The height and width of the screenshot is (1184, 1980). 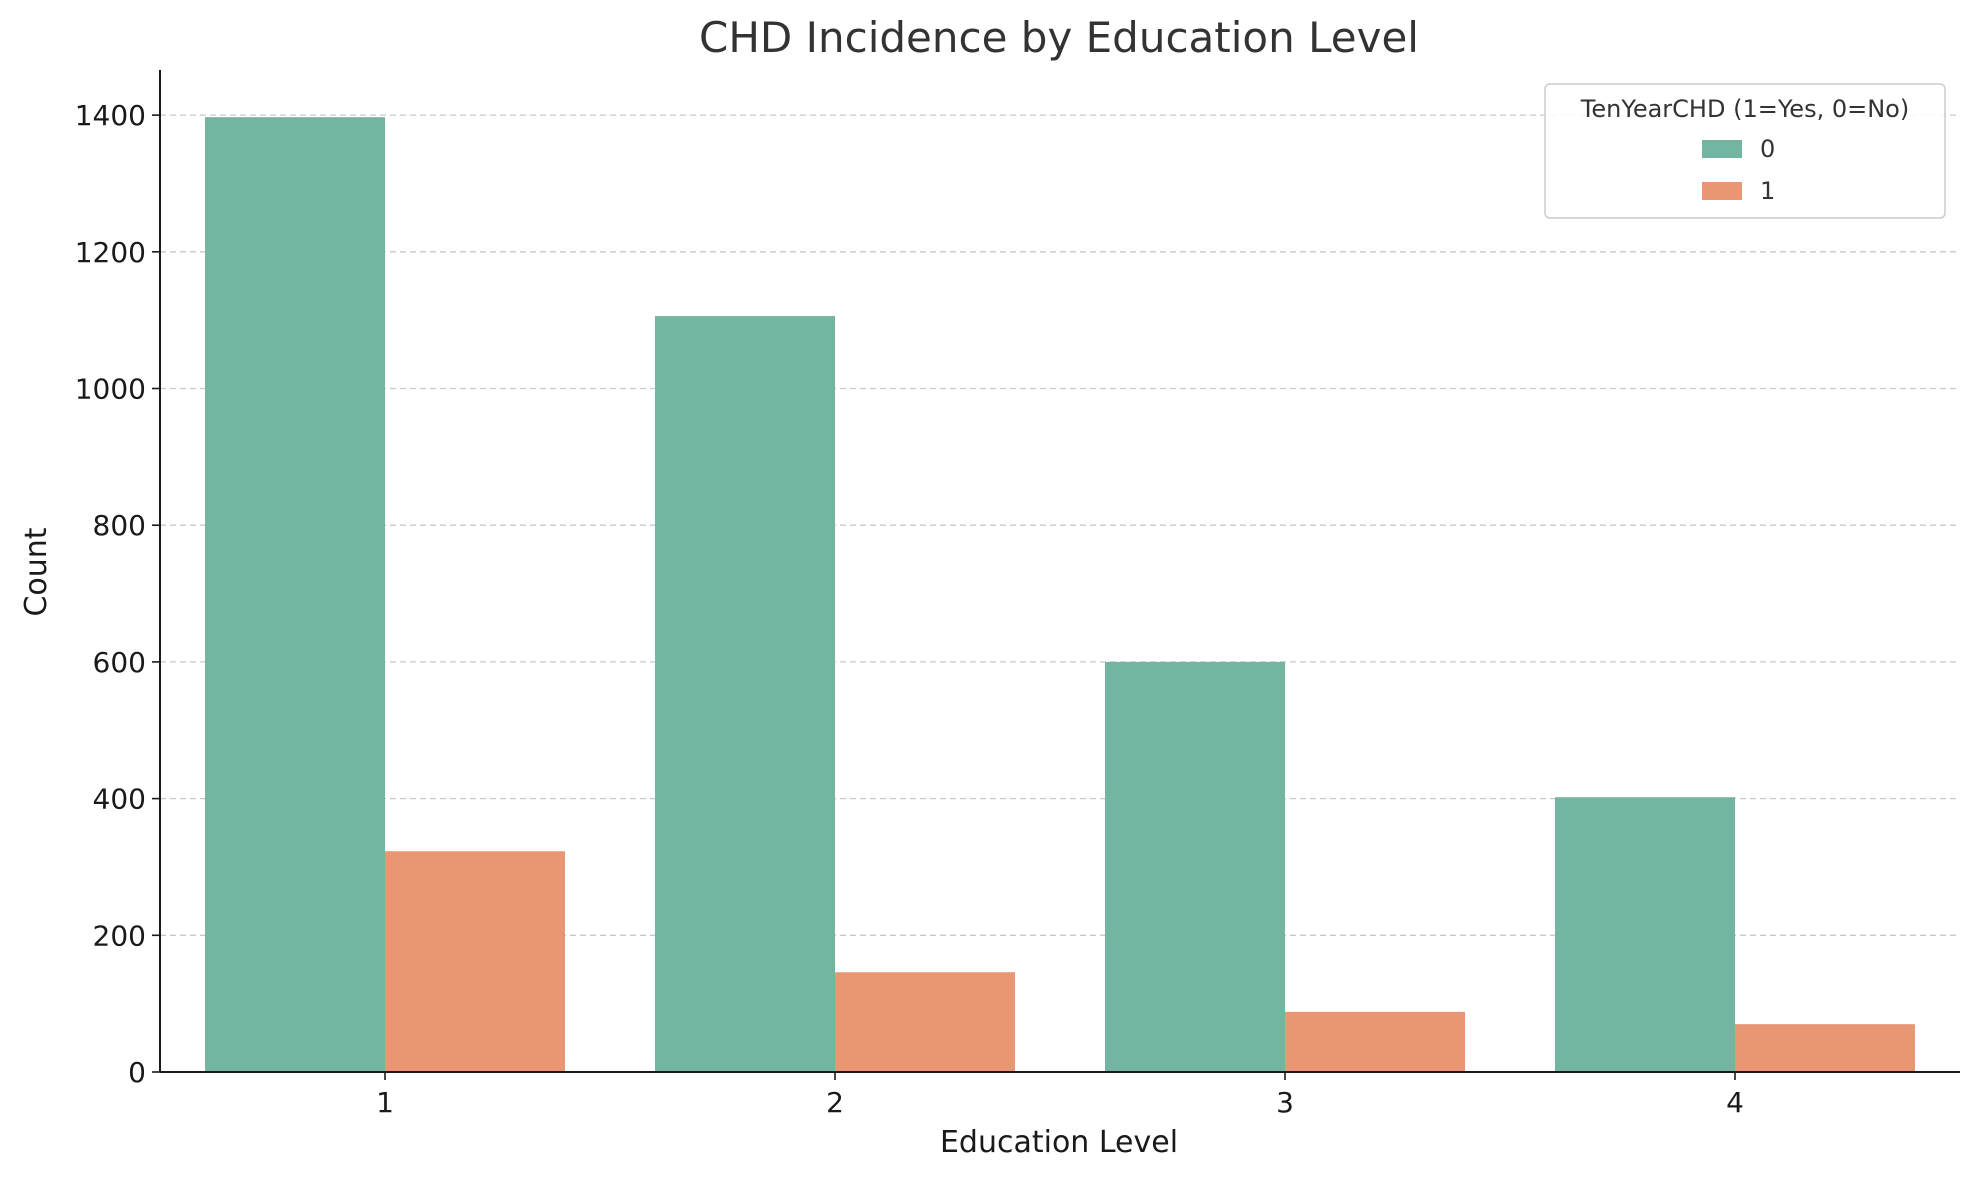 I want to click on y-tick-label: 0, so click(x=137, y=1072).